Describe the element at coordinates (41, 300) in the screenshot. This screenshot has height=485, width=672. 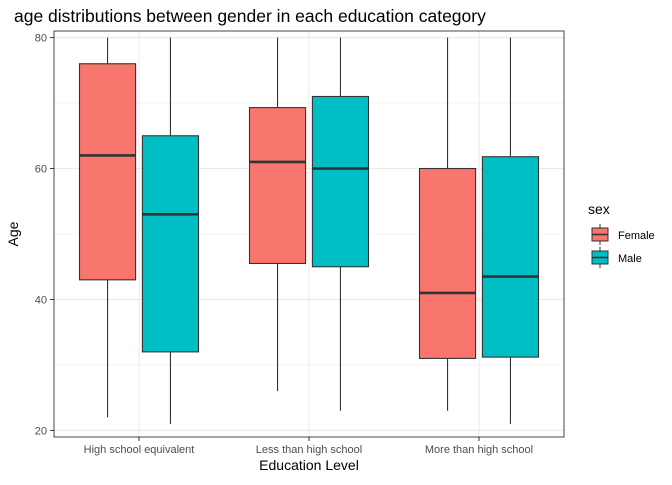
I see `y-tick-label: 40` at that location.